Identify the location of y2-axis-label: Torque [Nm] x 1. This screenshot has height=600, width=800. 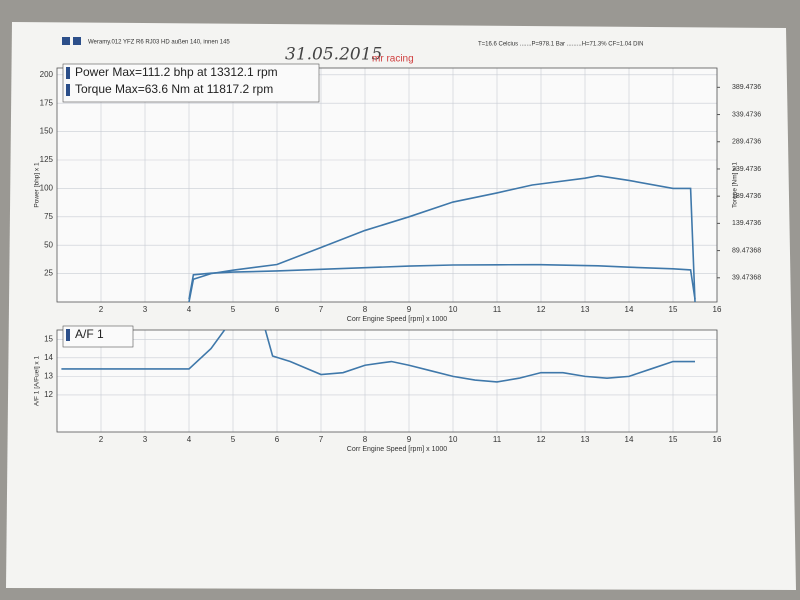
(735, 185).